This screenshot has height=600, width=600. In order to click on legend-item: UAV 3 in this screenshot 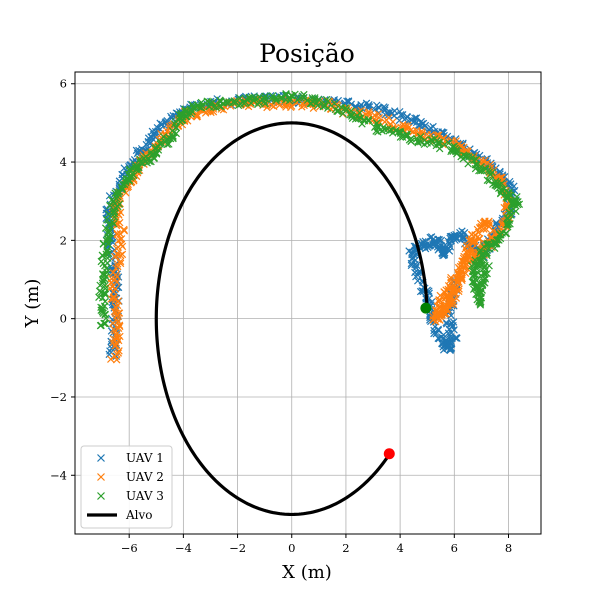, I will do `click(130, 496)`.